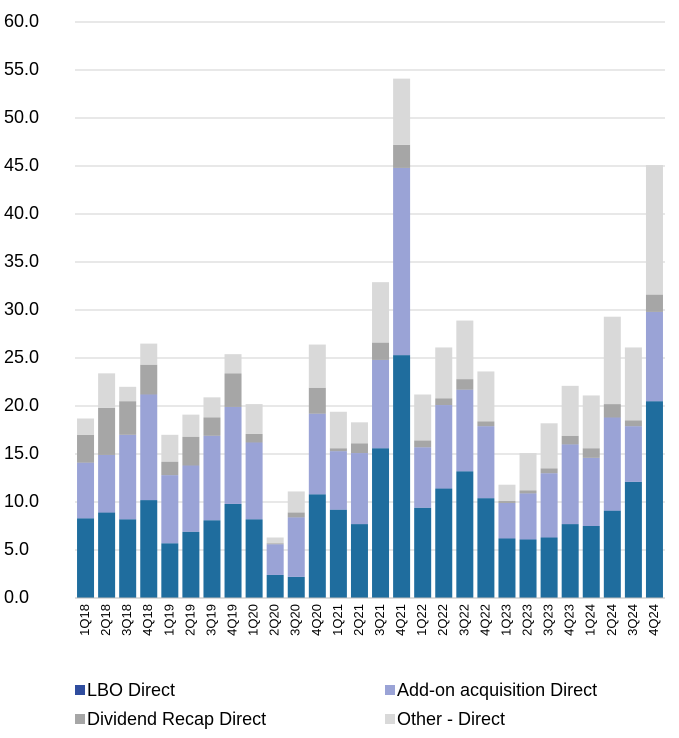 The width and height of the screenshot is (679, 738). I want to click on x-tick-label: 4Q22, so click(484, 620).